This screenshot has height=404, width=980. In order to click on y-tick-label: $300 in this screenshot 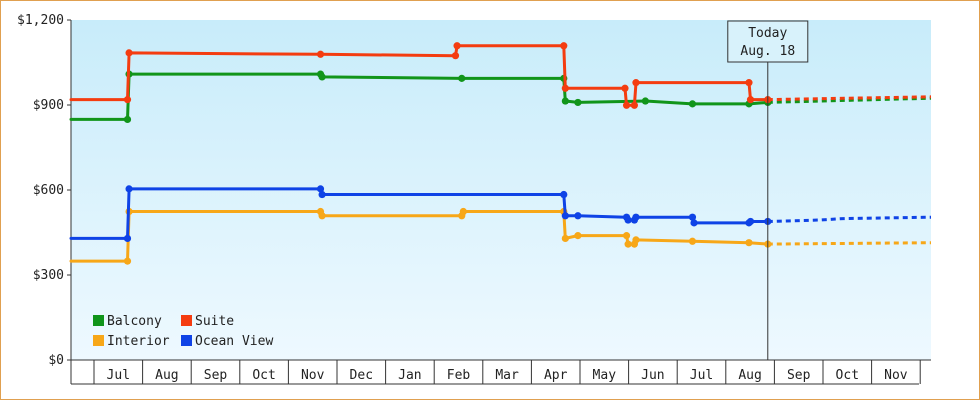, I will do `click(48, 275)`.